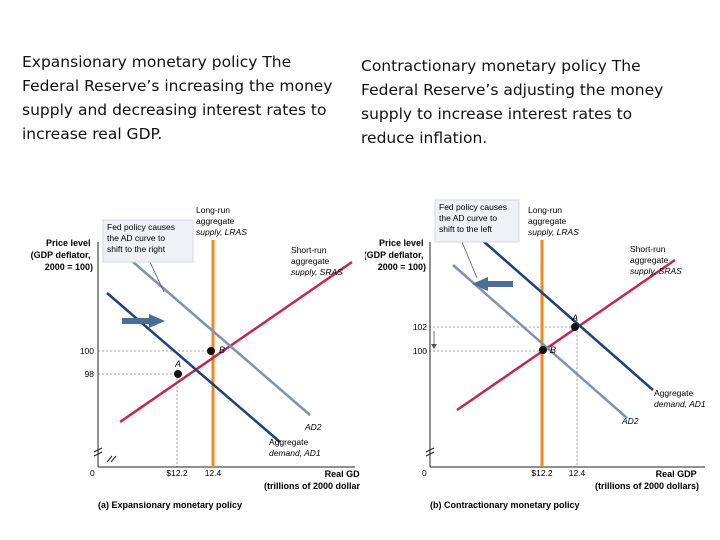  What do you see at coordinates (466, 229) in the screenshot?
I see `note-line-3: shift to the left` at bounding box center [466, 229].